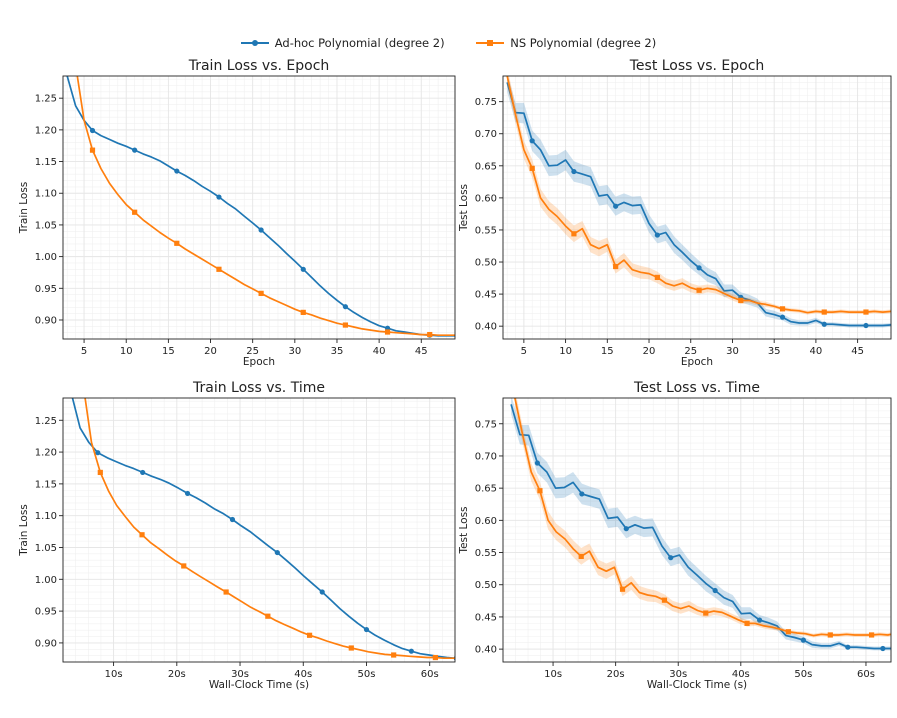 Image resolution: width=897 pixels, height=718 pixels. What do you see at coordinates (857, 351) in the screenshot?
I see `x-tick-label: 45` at bounding box center [857, 351].